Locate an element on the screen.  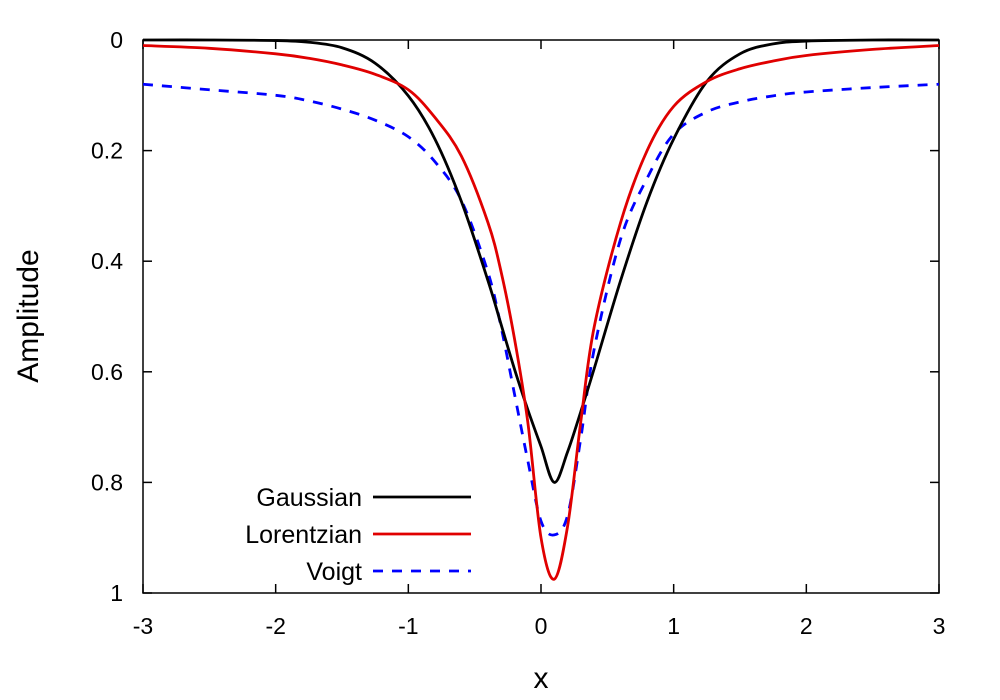
y-axis-title: Amplitude is located at coordinates (28, 315).